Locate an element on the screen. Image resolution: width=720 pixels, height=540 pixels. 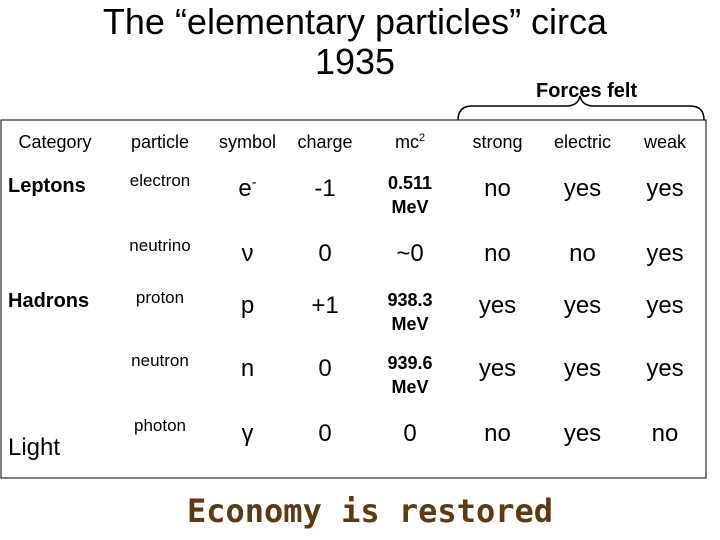
charge-text: +1 is located at coordinates (324, 306).